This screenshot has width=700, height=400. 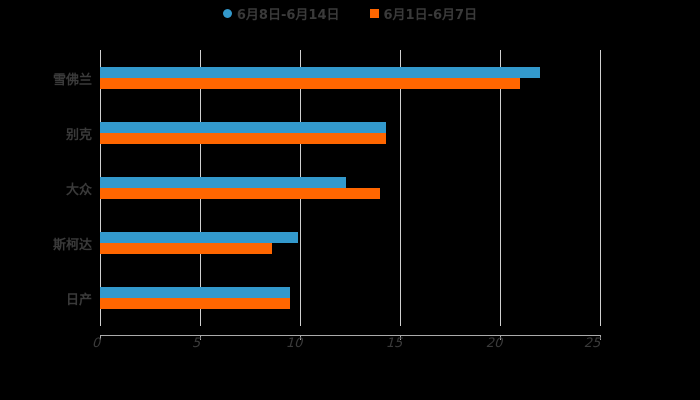 I want to click on chart-legend: 6月8日-6月14日 6月1日-6月7日, so click(x=350, y=13).